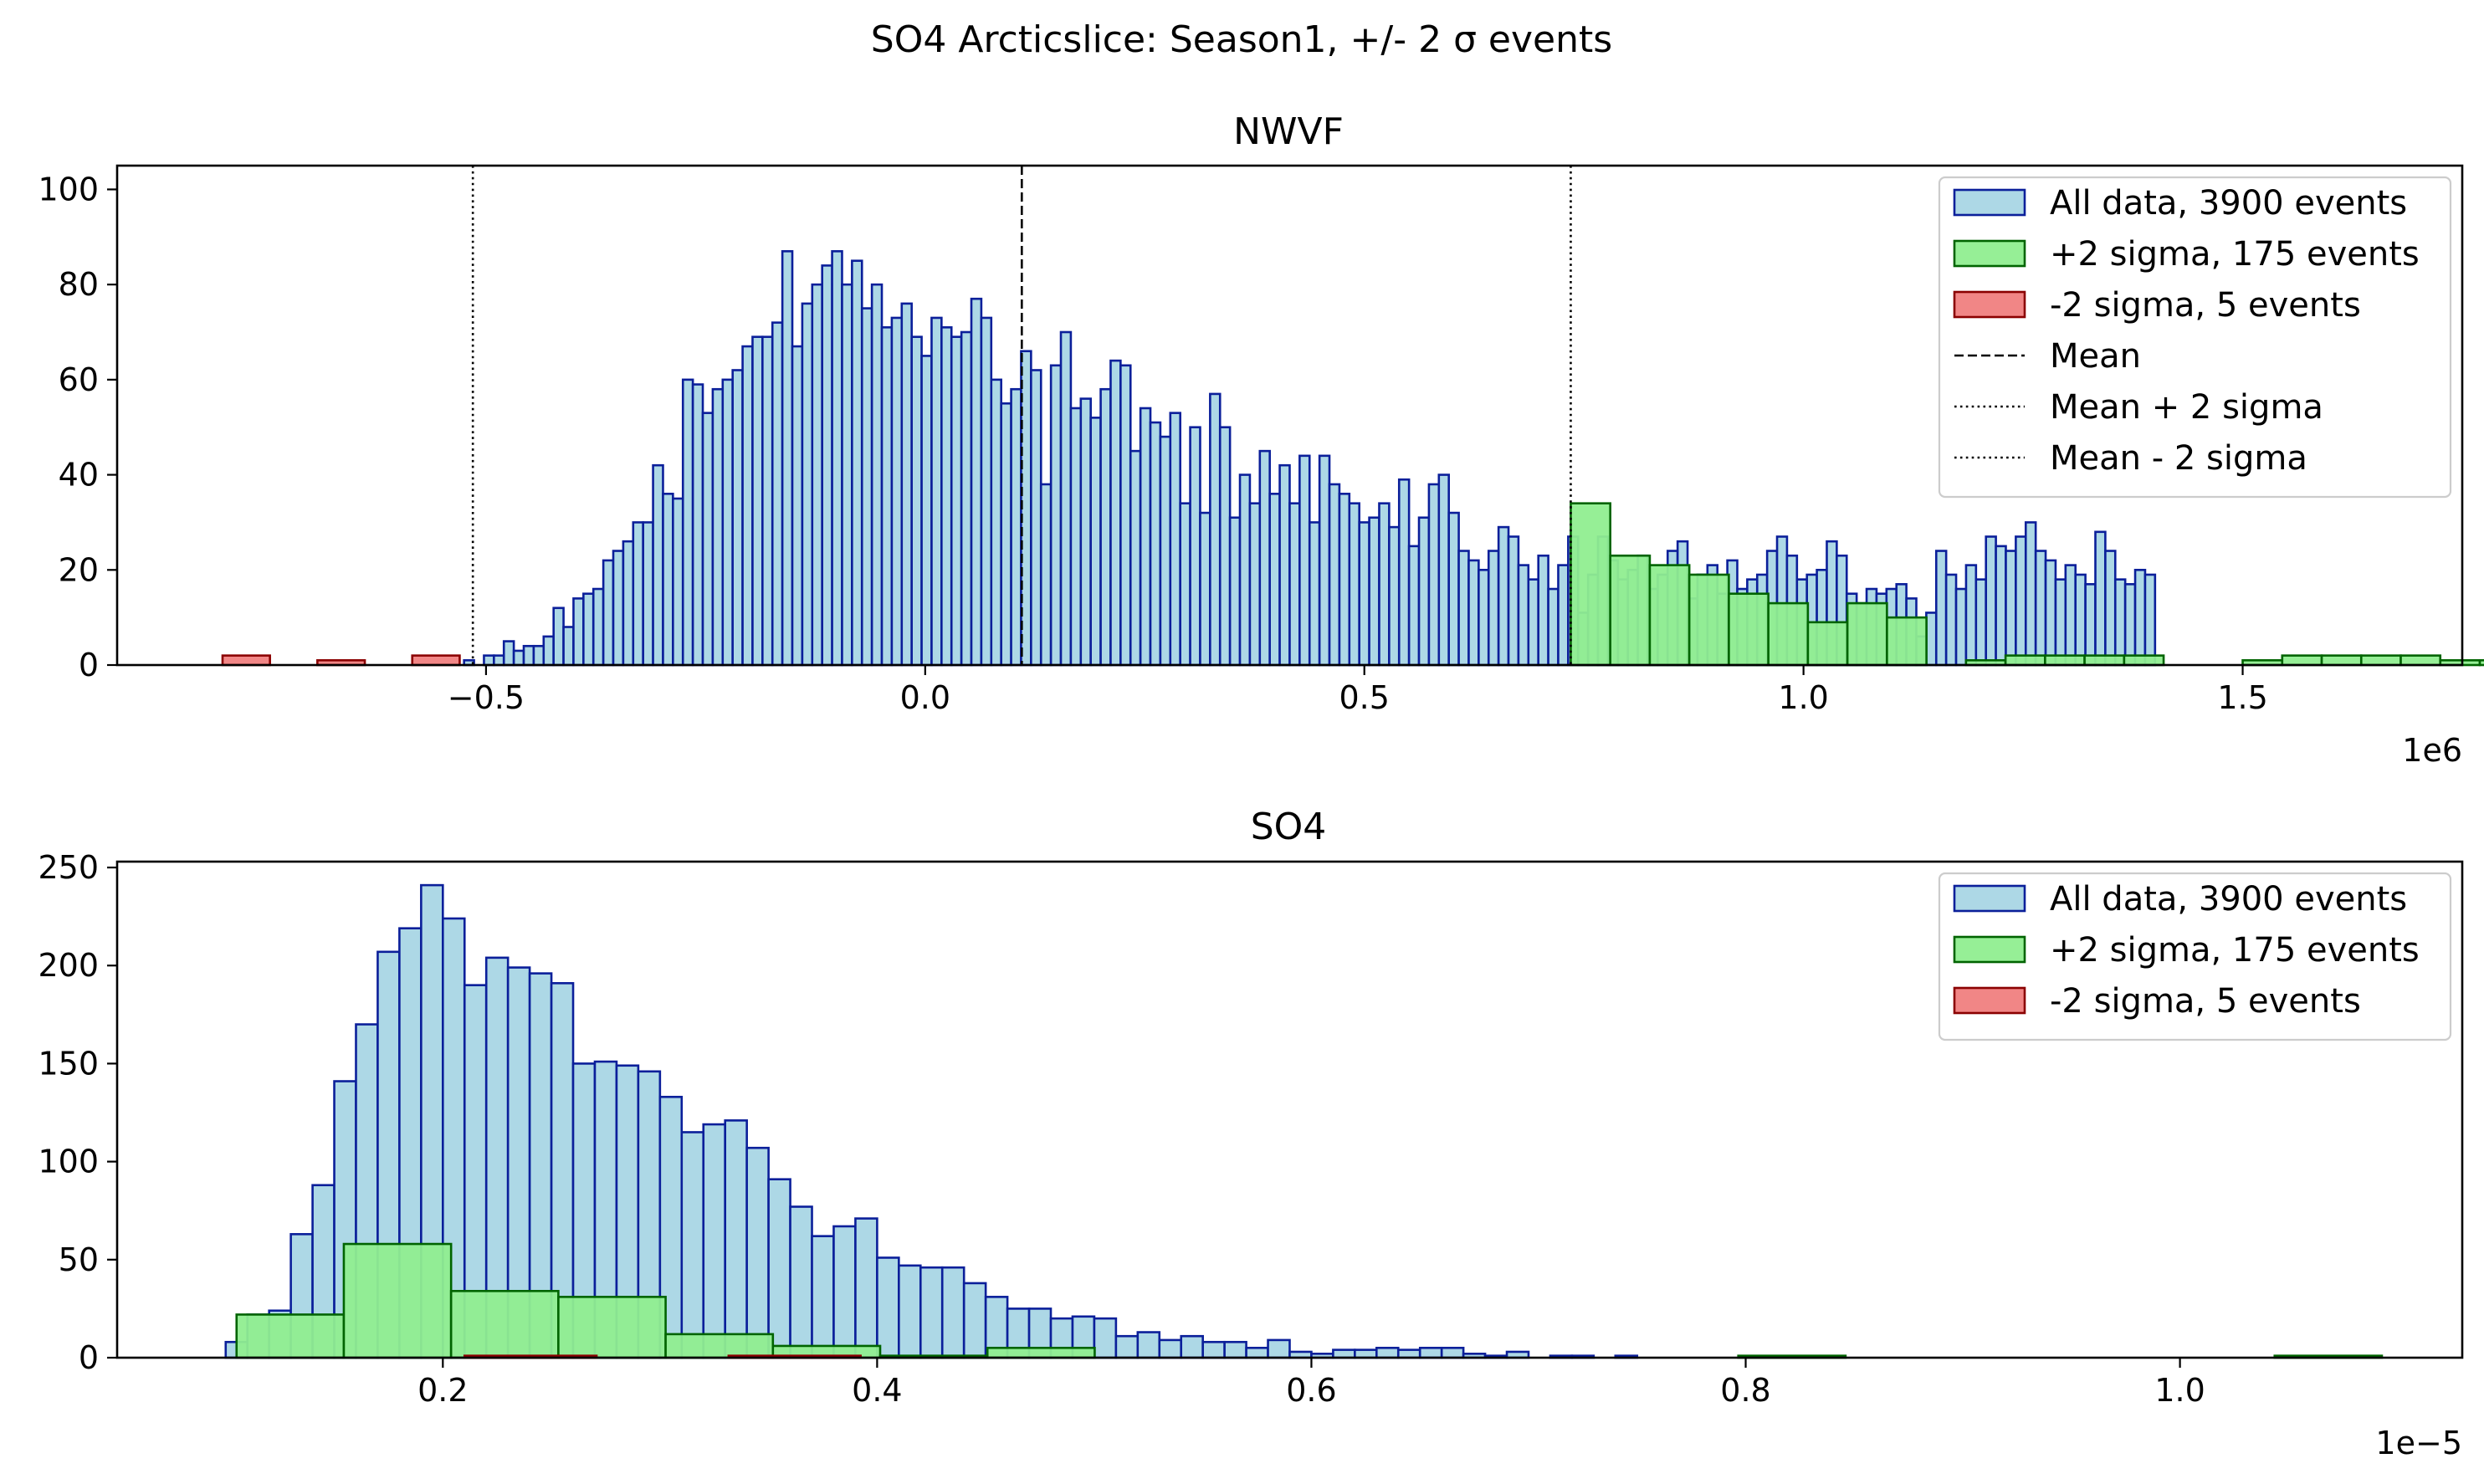 This screenshot has width=2484, height=1484. What do you see at coordinates (1989, 202) in the screenshot?
I see `legend-swatch-all` at bounding box center [1989, 202].